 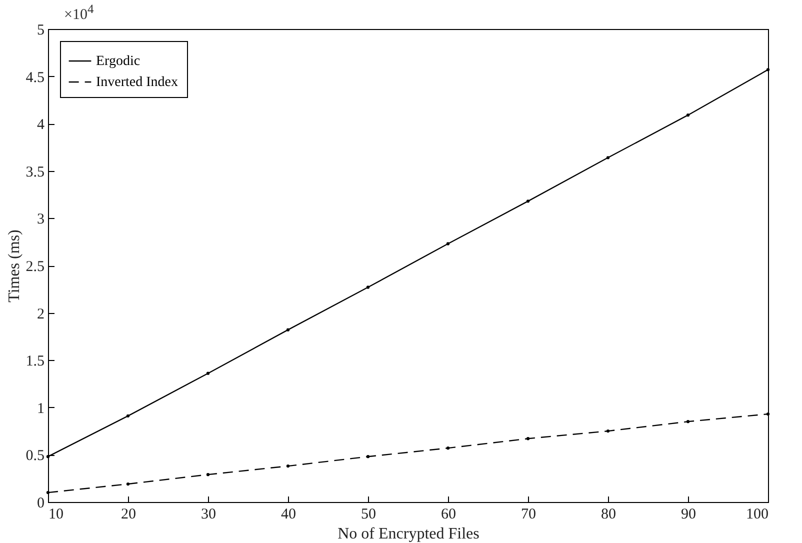 What do you see at coordinates (35, 362) in the screenshot?
I see `y-tick-label: 1.5` at bounding box center [35, 362].